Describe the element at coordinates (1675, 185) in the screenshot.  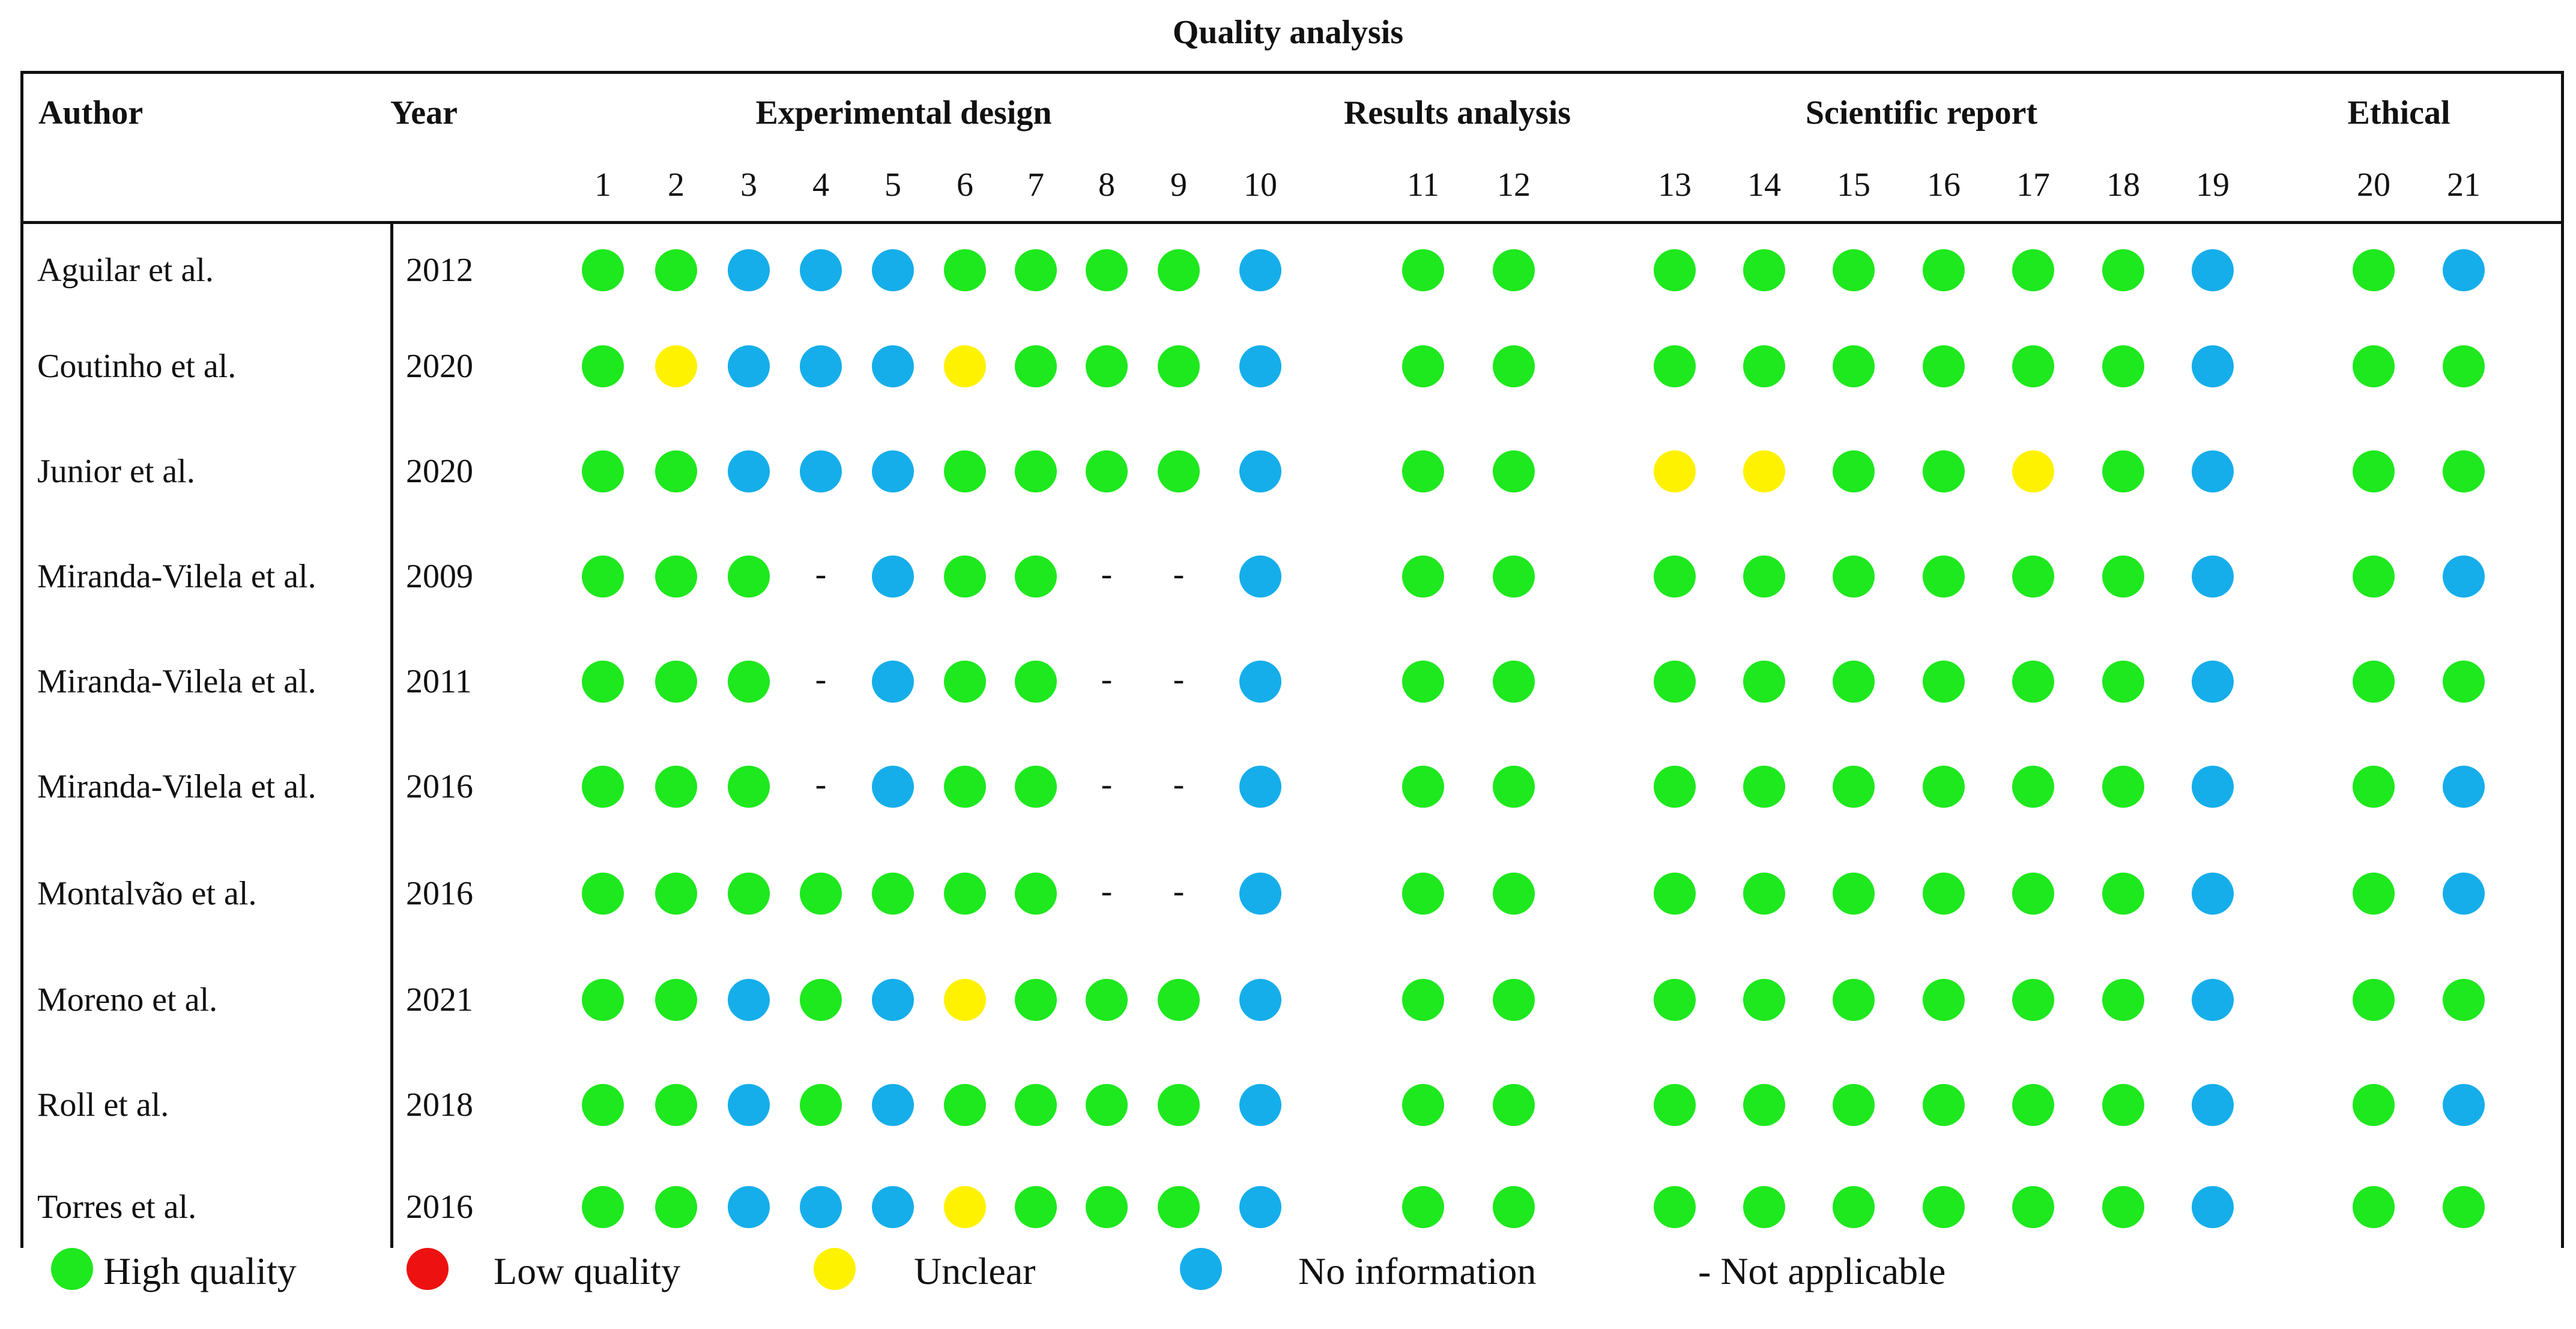
I see `criterion-header-13: 13` at that location.